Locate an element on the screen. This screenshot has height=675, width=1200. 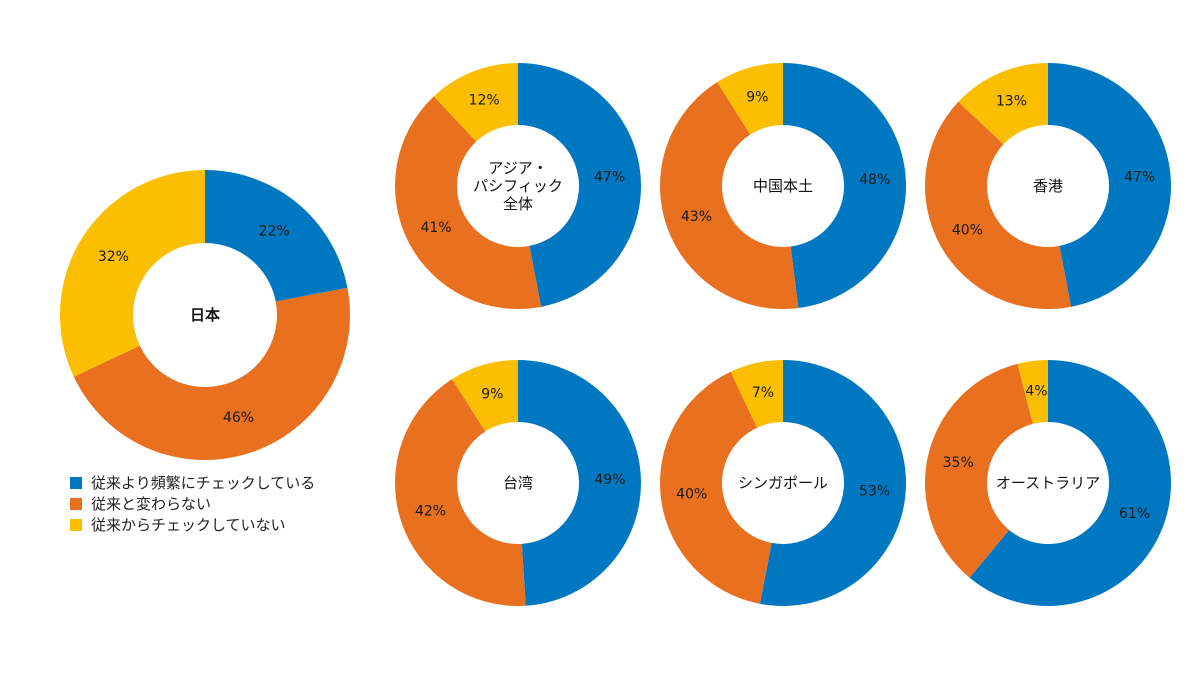
donut-center-label: 中国本土 is located at coordinates (783, 186).